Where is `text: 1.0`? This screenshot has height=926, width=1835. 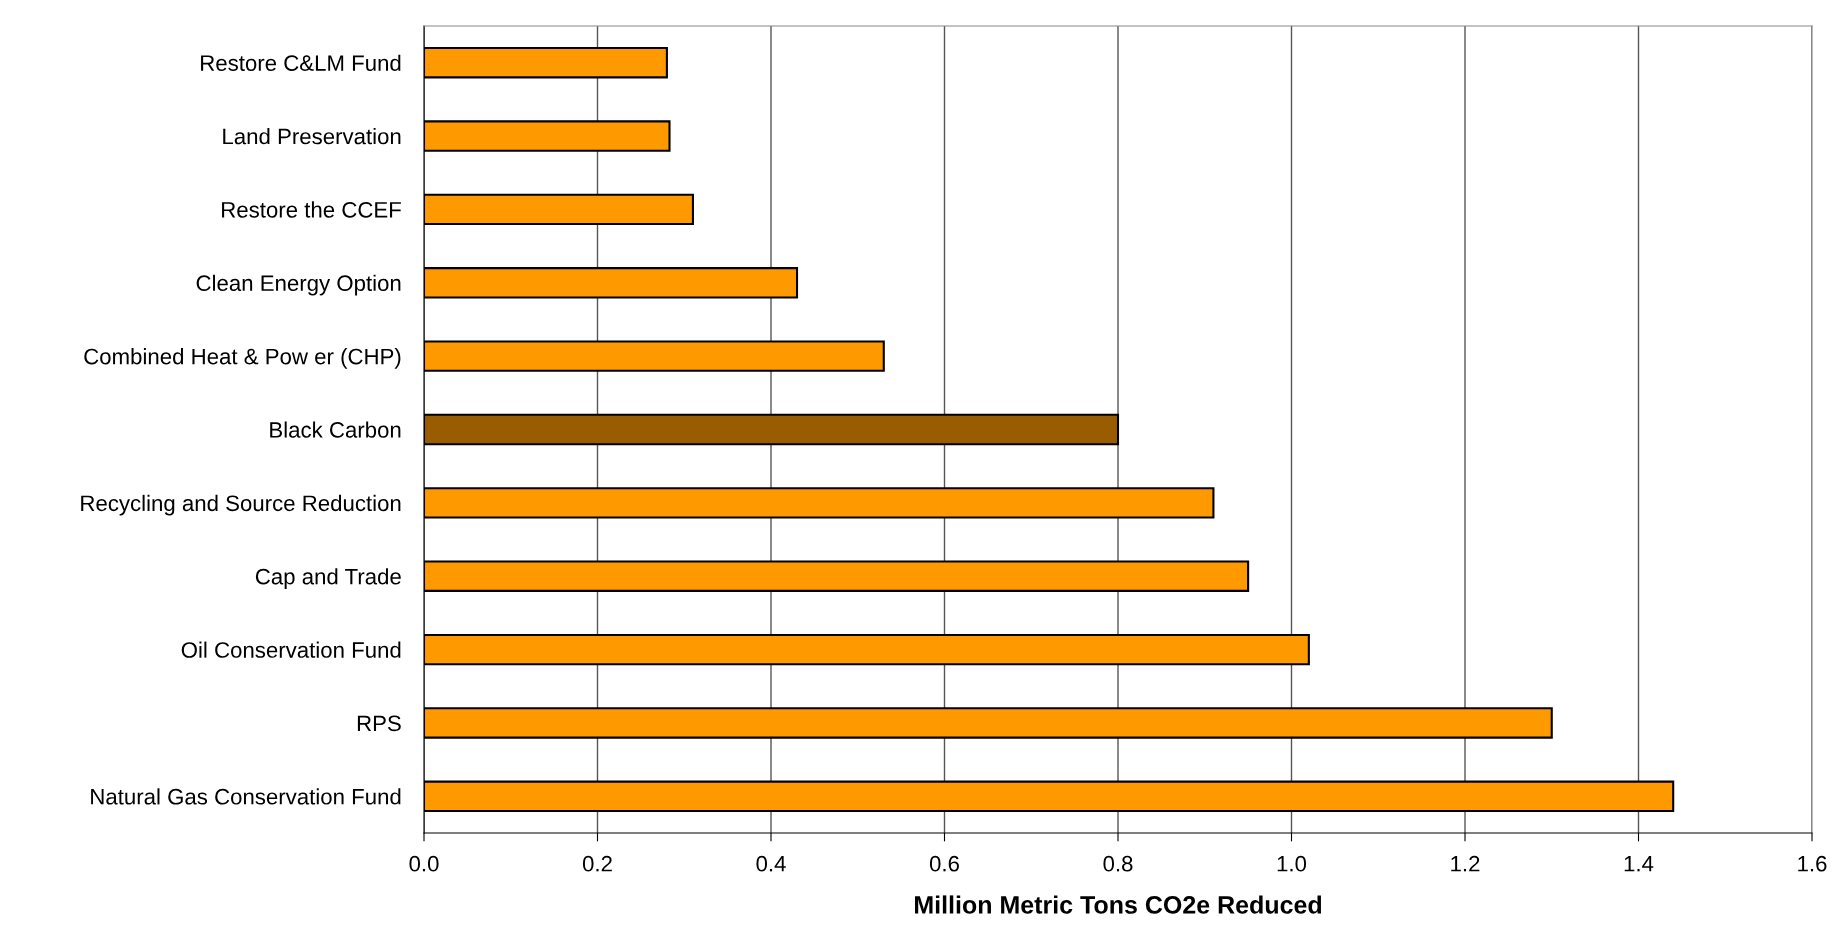
text: 1.0 is located at coordinates (1292, 863).